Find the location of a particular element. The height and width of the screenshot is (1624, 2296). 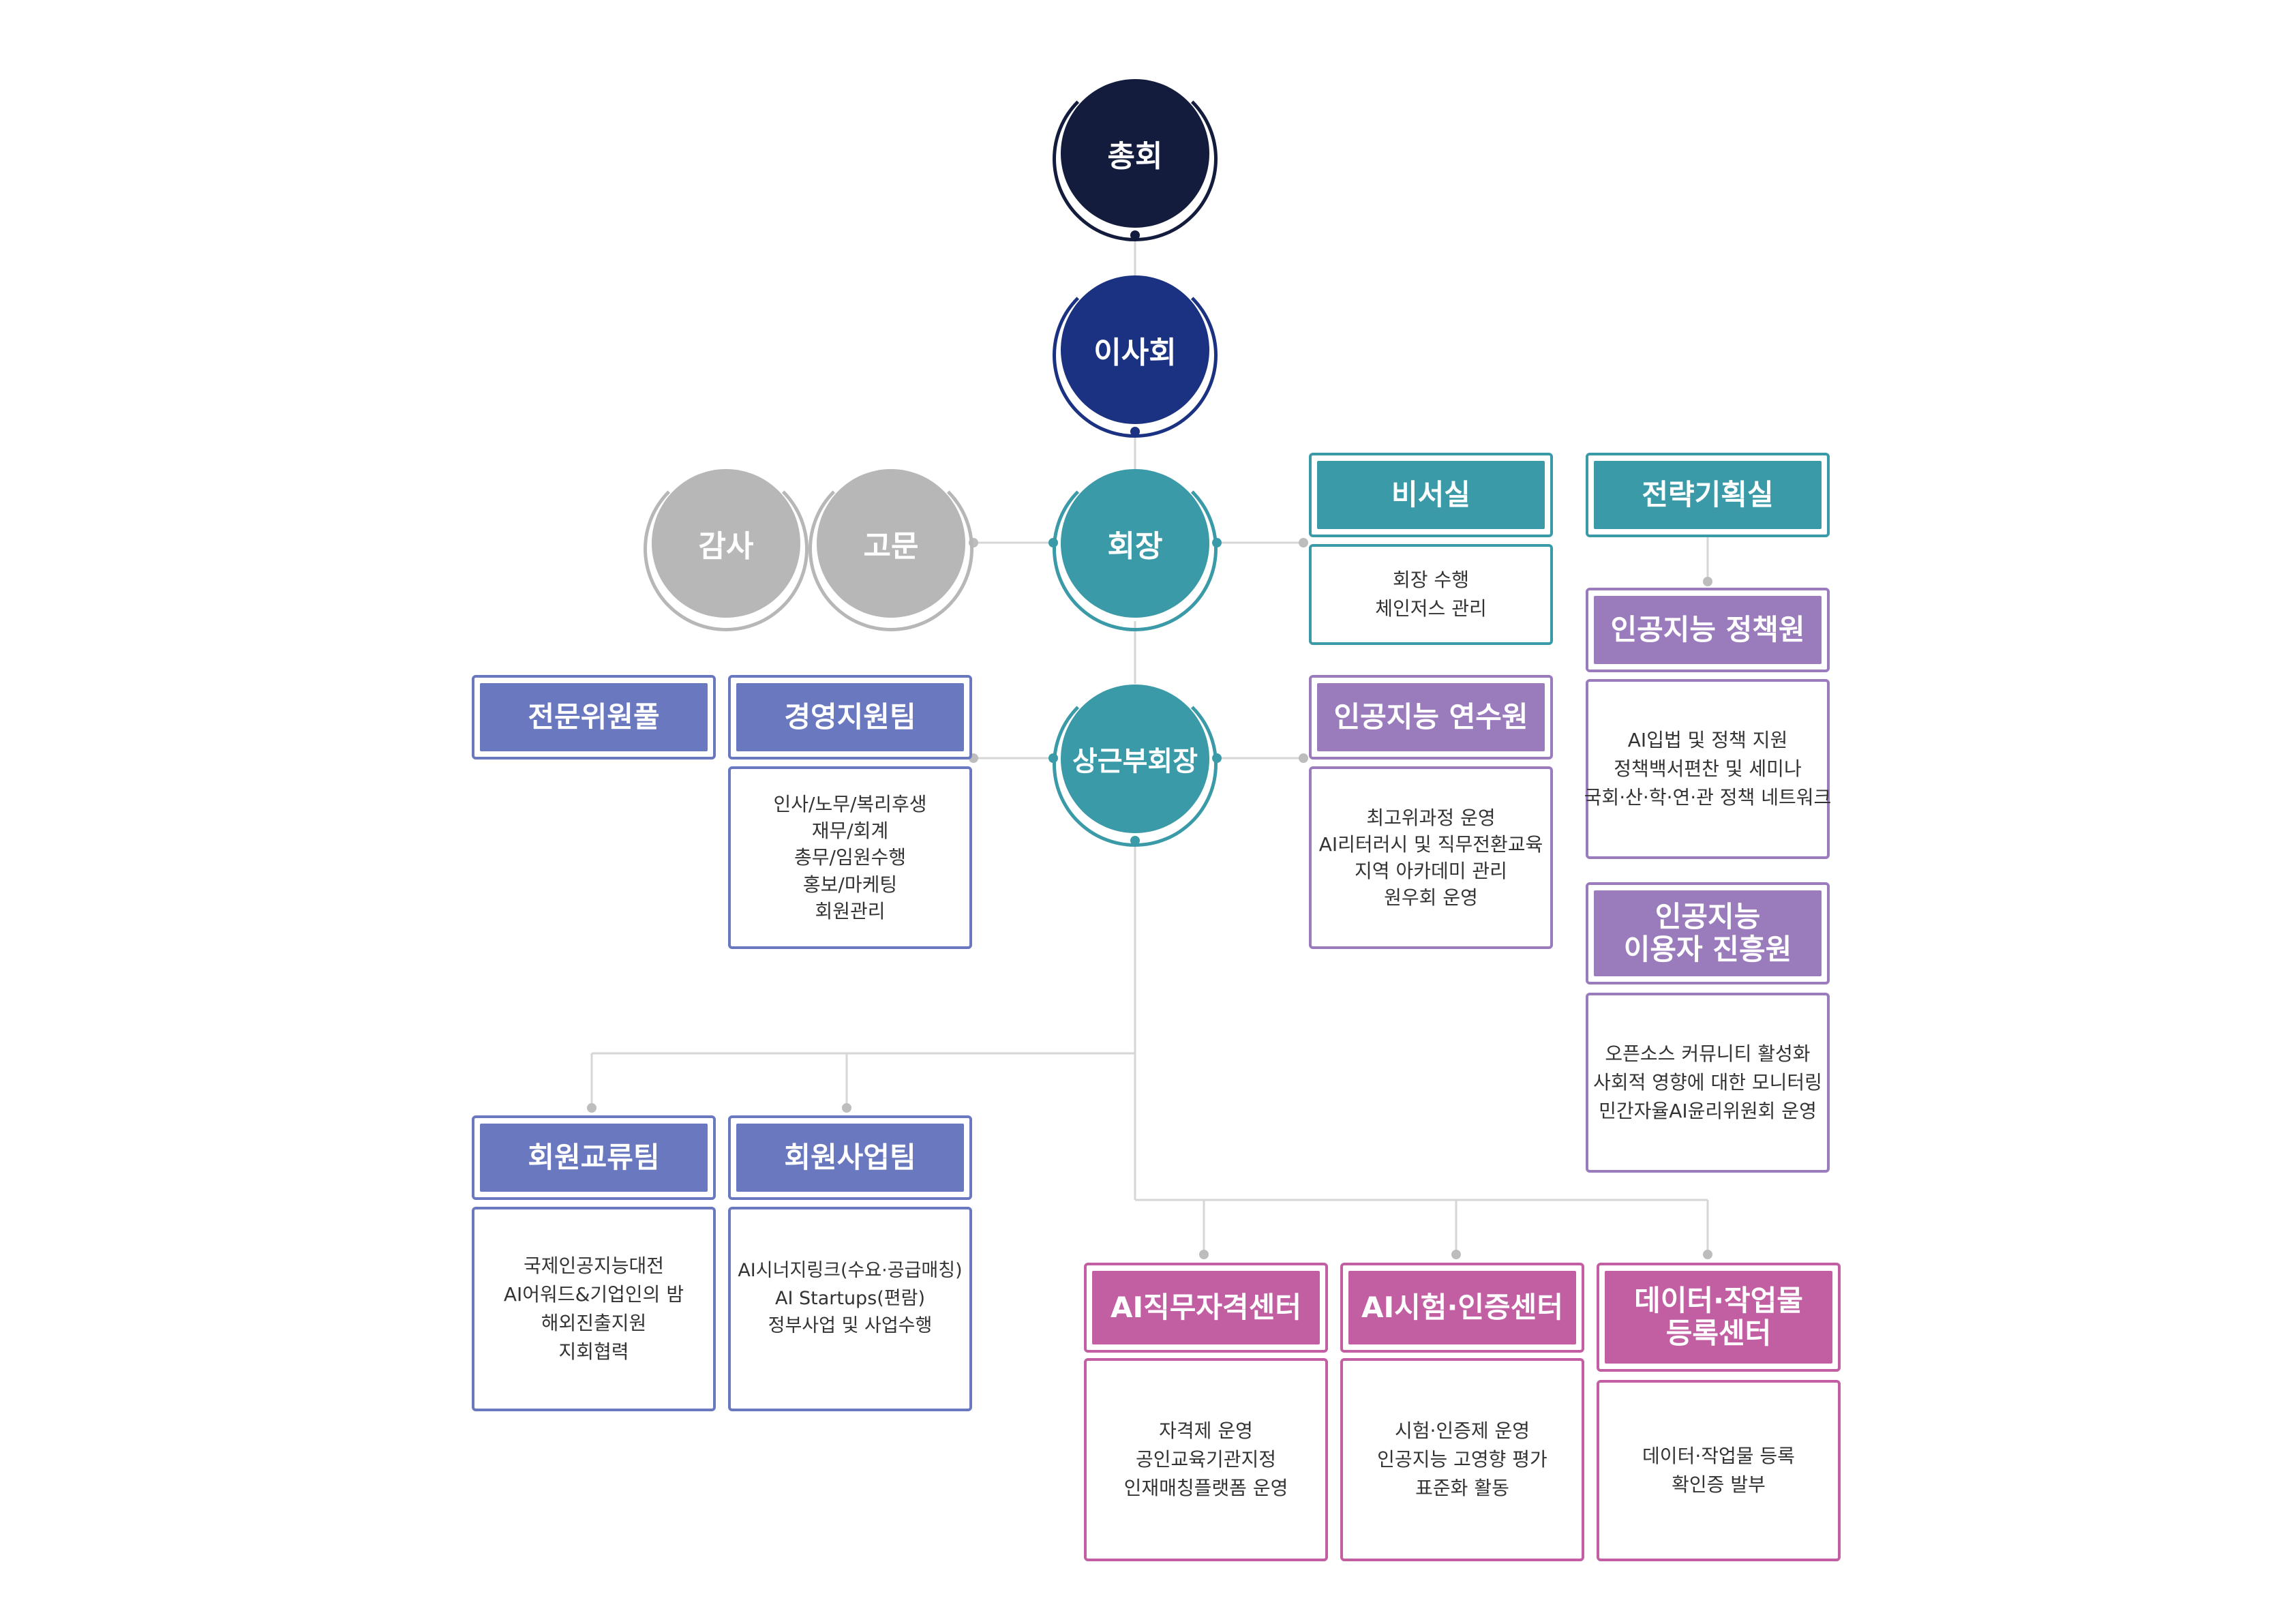

duty-item: AI리터러시 및 직무전환교육 is located at coordinates (1430, 844).